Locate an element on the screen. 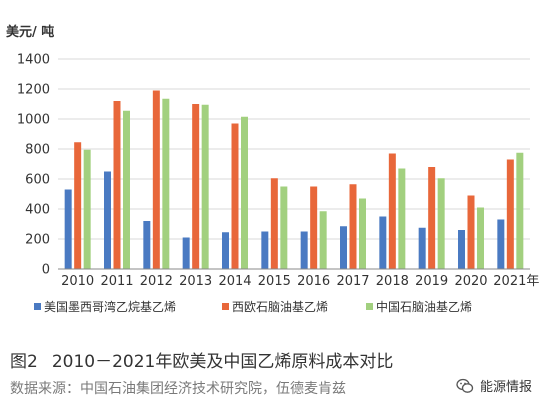 The image size is (554, 410). figure-caption: 图2 2010－2021年欧美及中国乙烯原料成本对比 is located at coordinates (201, 359).